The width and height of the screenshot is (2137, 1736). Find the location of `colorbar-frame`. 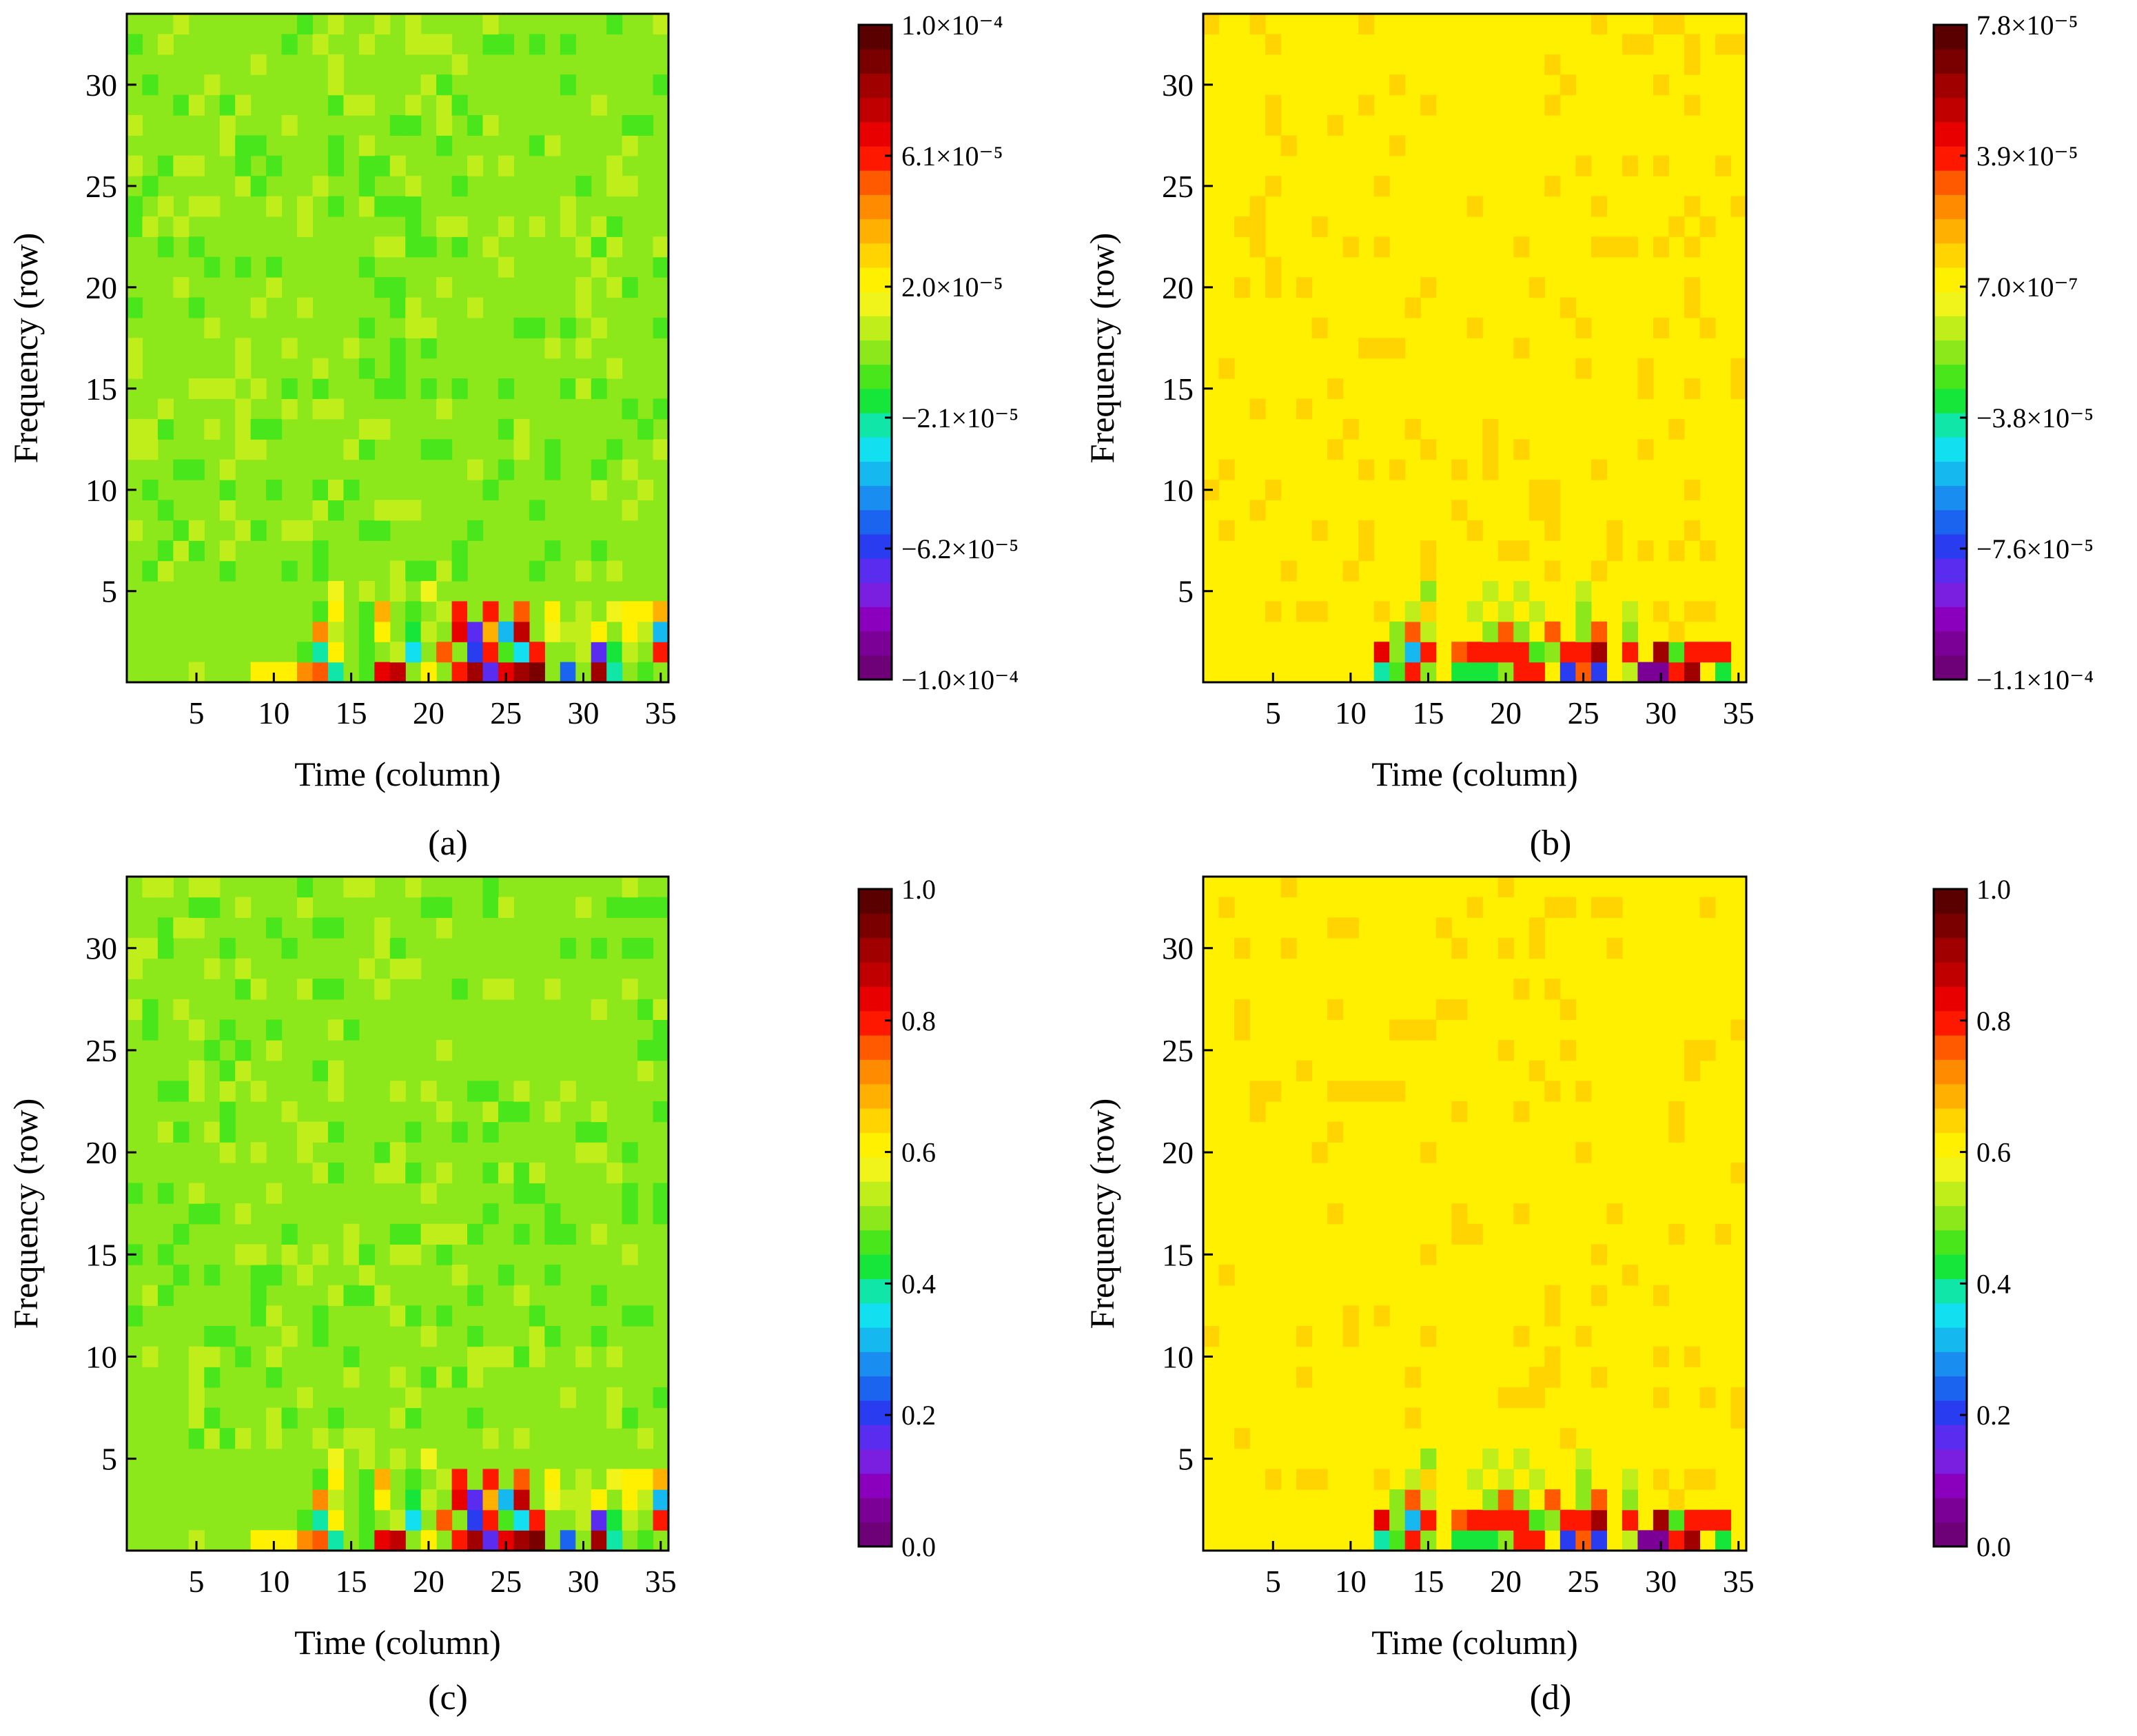

colorbar-frame is located at coordinates (1950, 1218).